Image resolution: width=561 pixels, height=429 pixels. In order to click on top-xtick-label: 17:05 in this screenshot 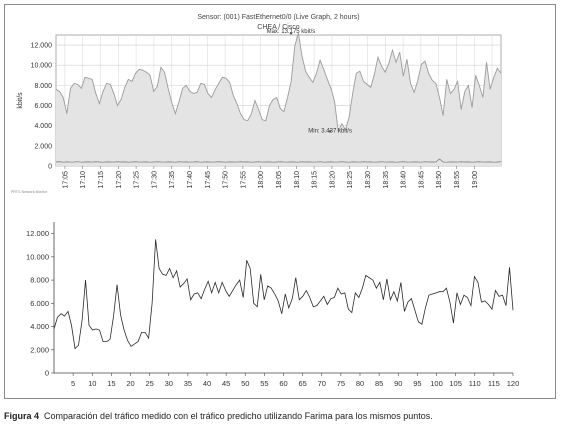, I will do `click(65, 180)`.